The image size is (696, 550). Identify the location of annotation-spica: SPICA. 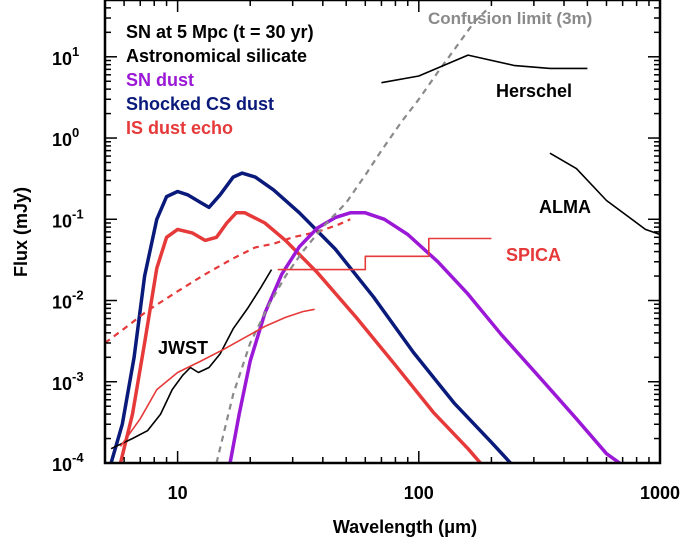
(533, 255).